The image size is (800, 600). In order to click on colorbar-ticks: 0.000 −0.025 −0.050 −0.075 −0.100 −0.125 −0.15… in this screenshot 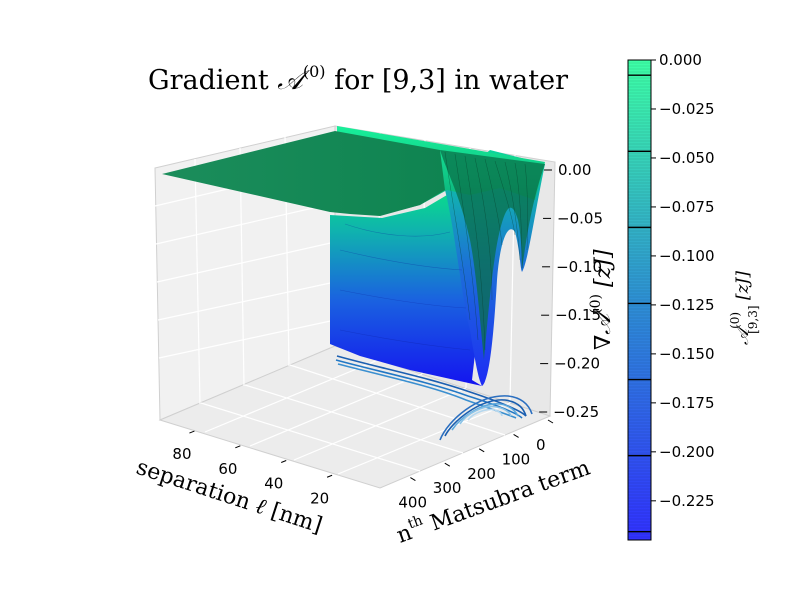, I will do `click(683, 280)`.